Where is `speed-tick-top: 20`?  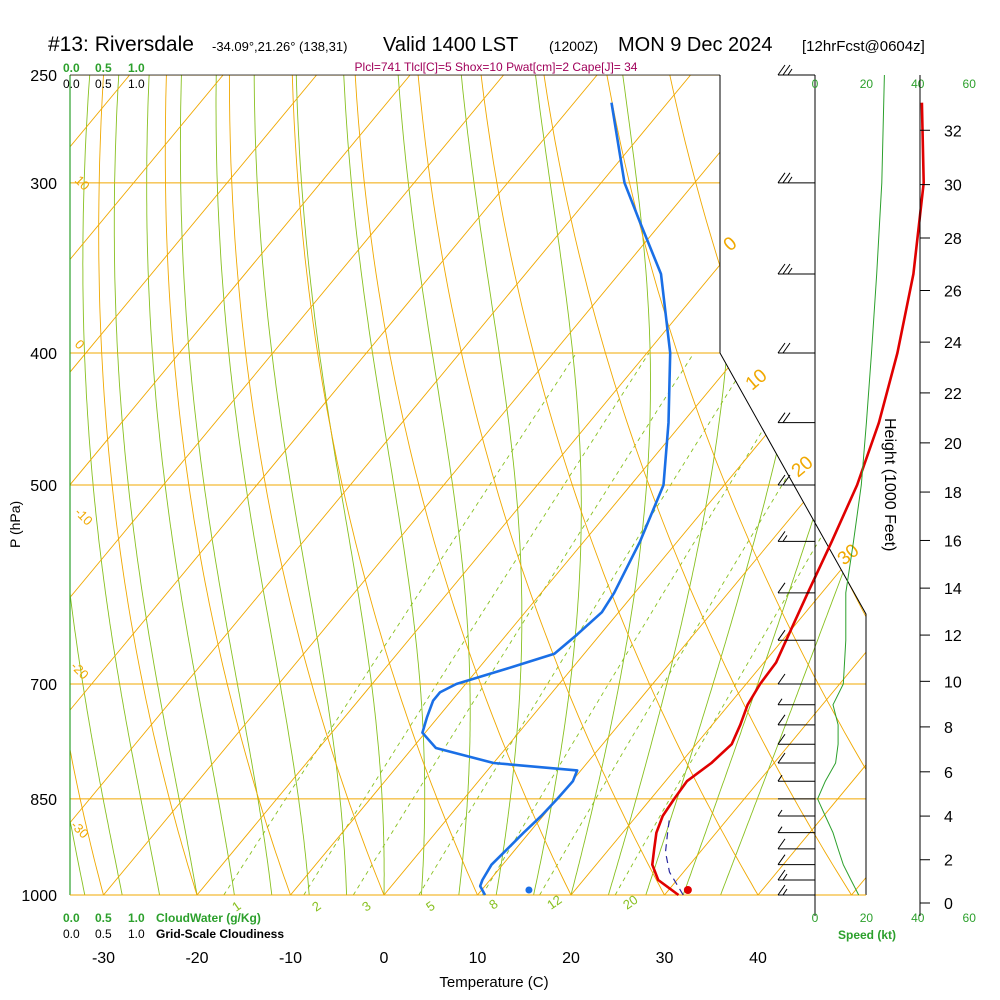 speed-tick-top: 20 is located at coordinates (867, 84).